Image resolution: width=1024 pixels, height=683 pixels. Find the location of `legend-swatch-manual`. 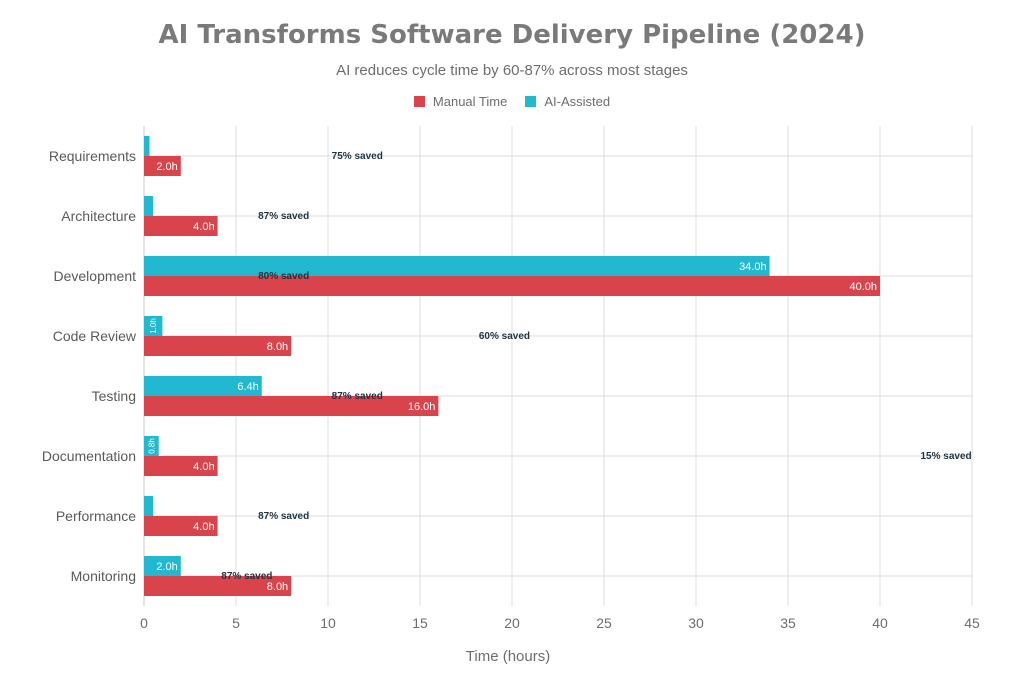

legend-swatch-manual is located at coordinates (419, 101).